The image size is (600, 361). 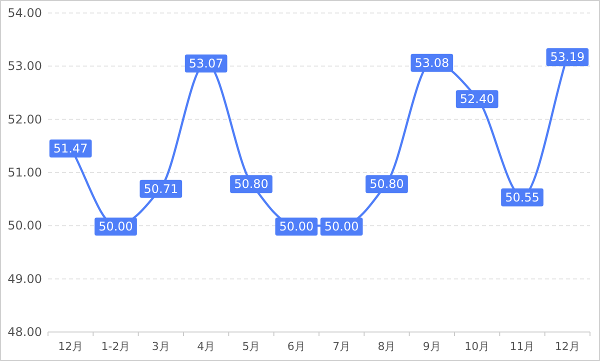 I want to click on x-tick-label: 7月, so click(x=341, y=346).